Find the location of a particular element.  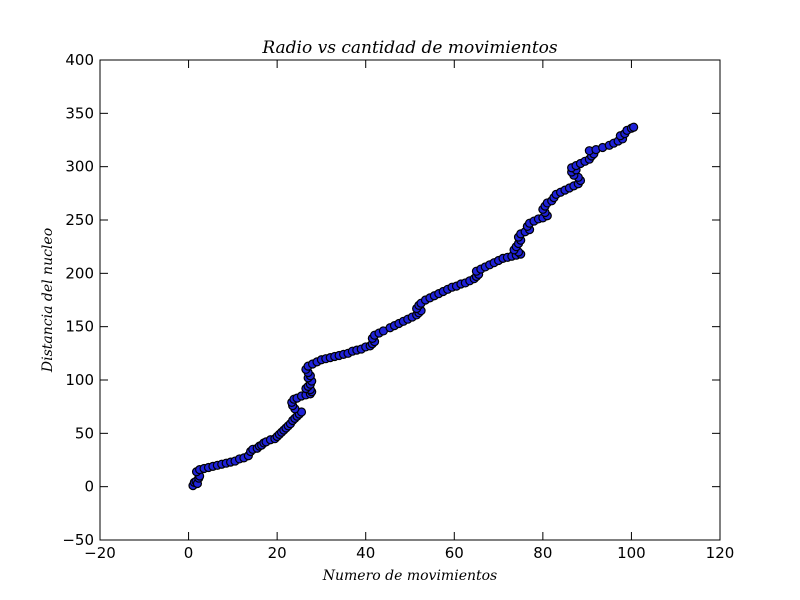

x-tick-label: 20 is located at coordinates (277, 553).